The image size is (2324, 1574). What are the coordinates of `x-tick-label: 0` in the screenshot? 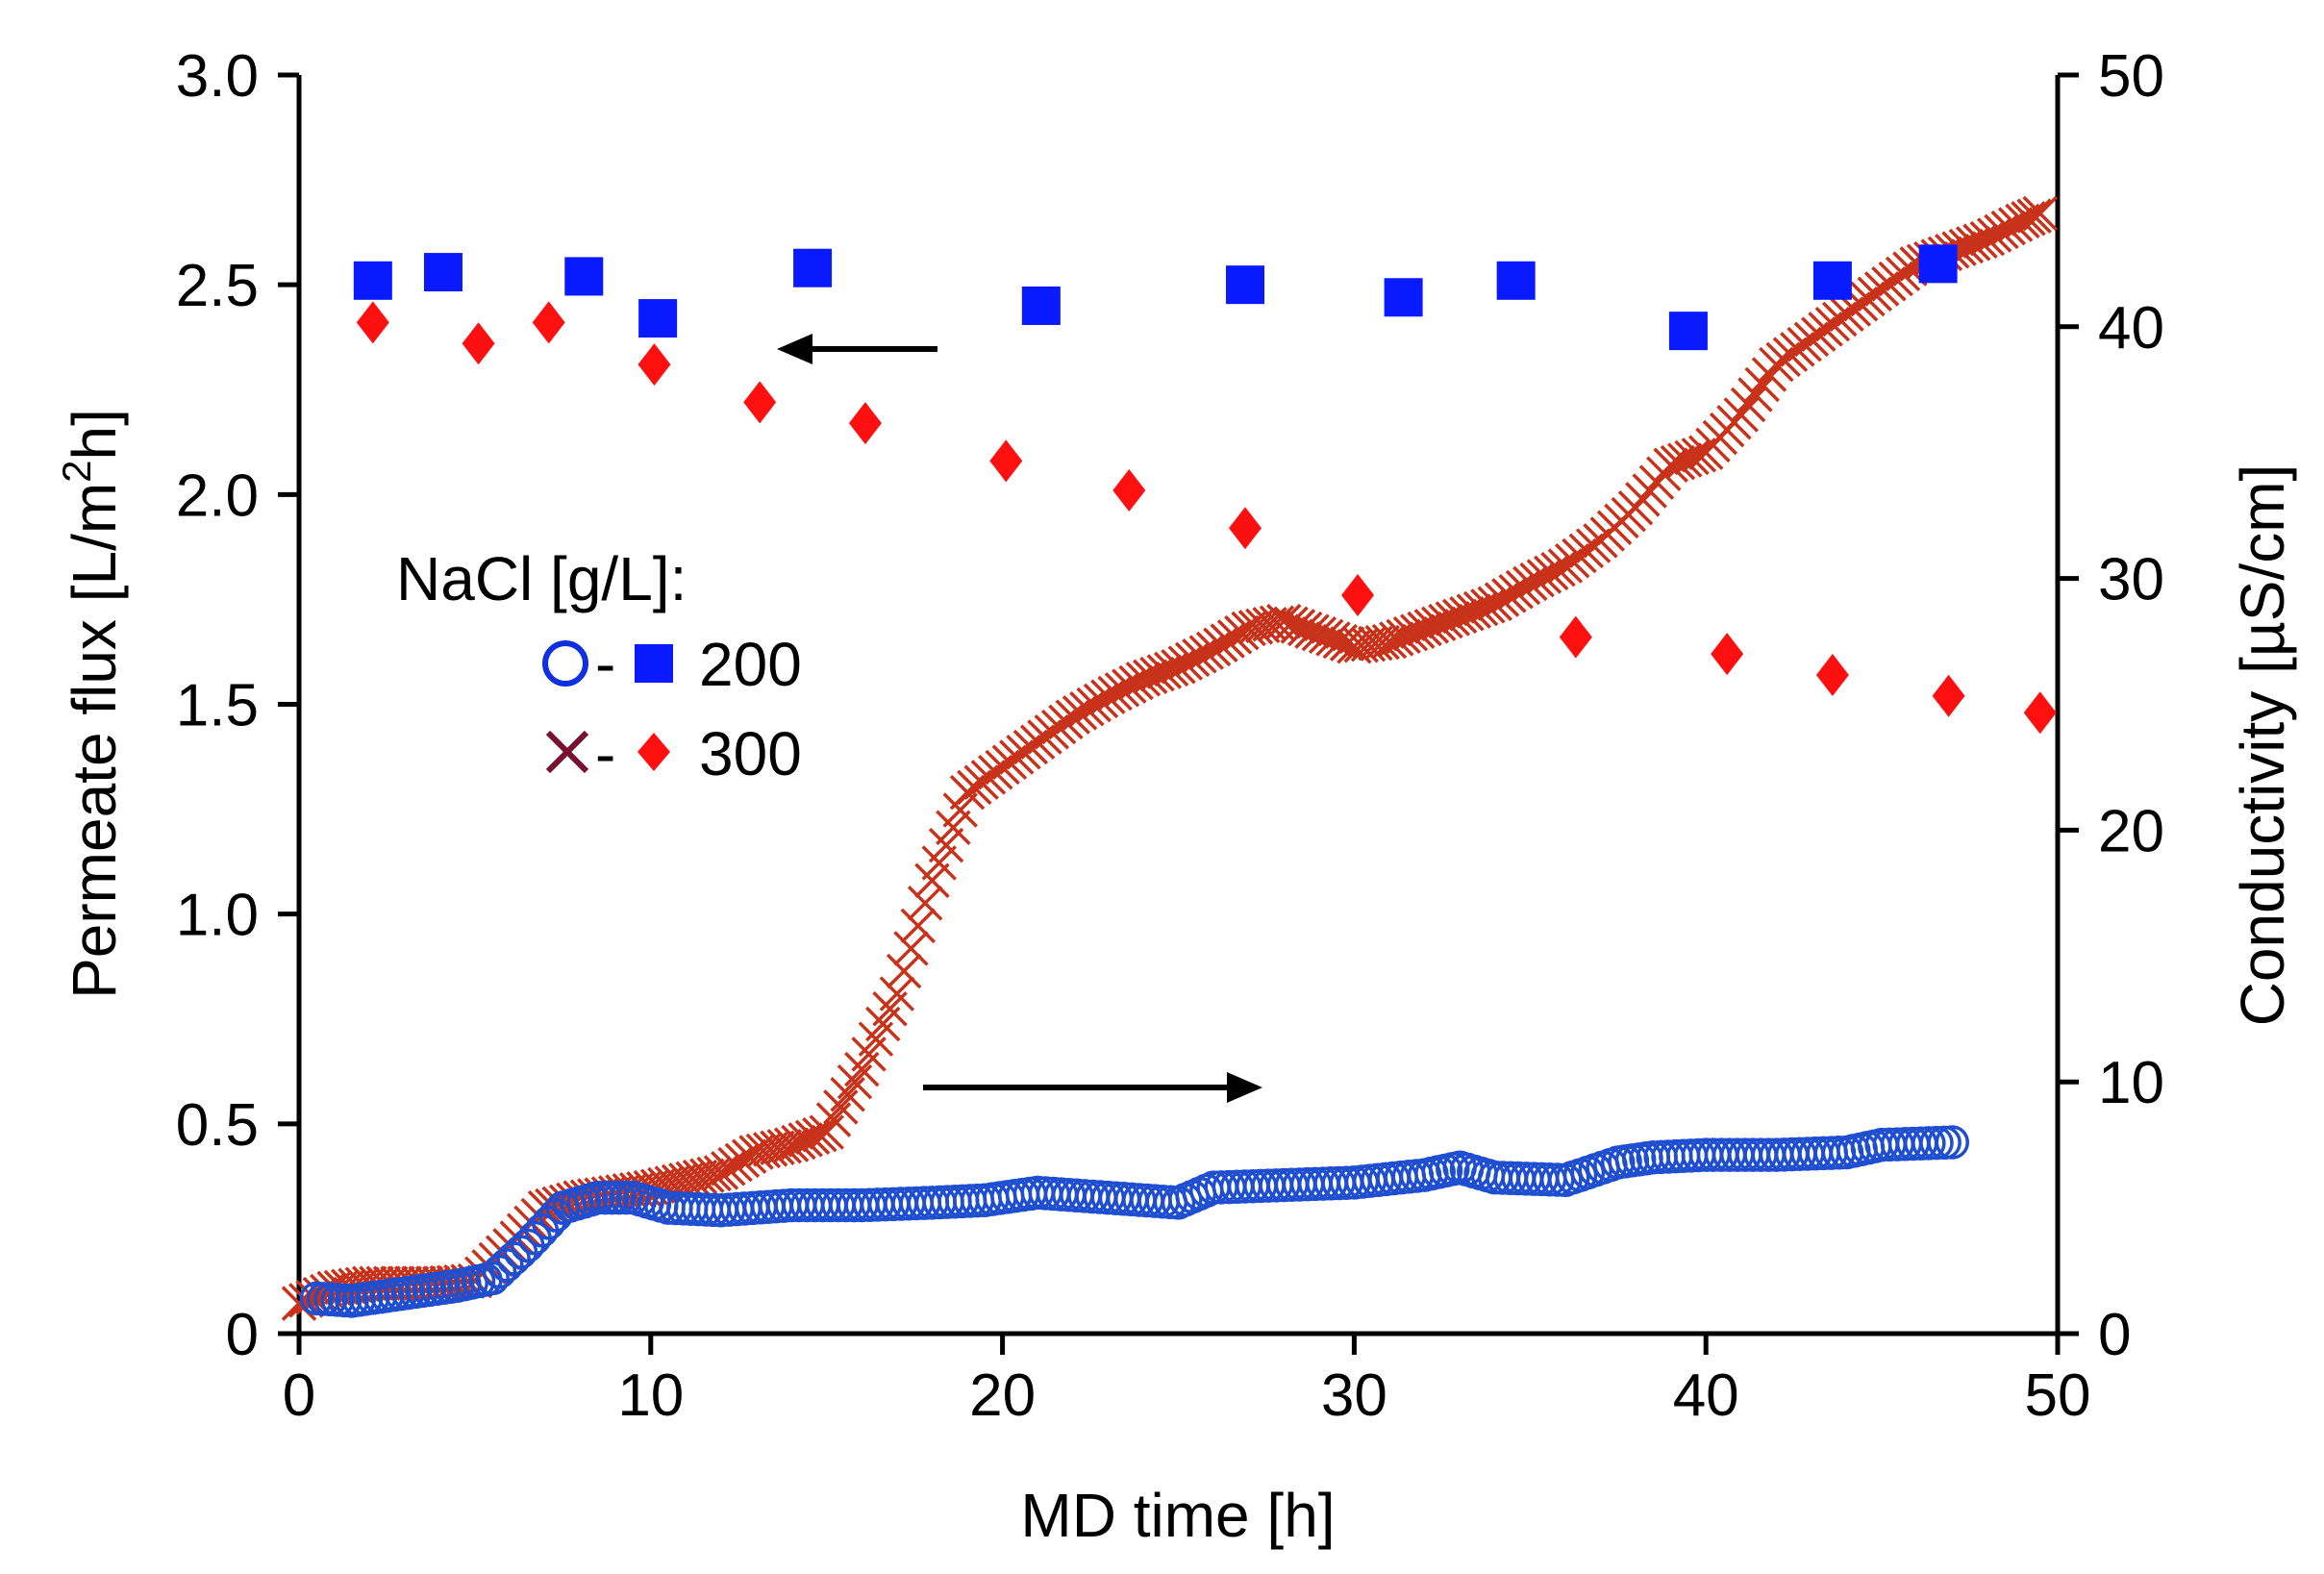 It's located at (299, 1395).